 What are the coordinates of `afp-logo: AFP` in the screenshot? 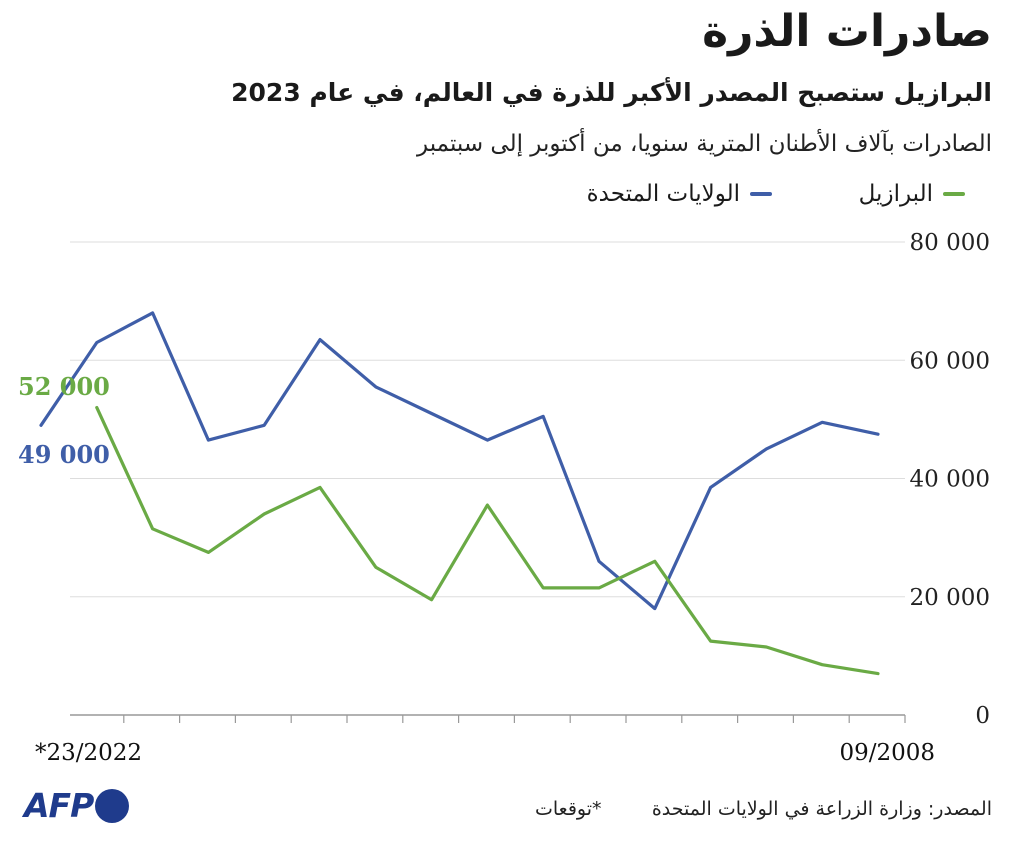 It's located at (77, 805).